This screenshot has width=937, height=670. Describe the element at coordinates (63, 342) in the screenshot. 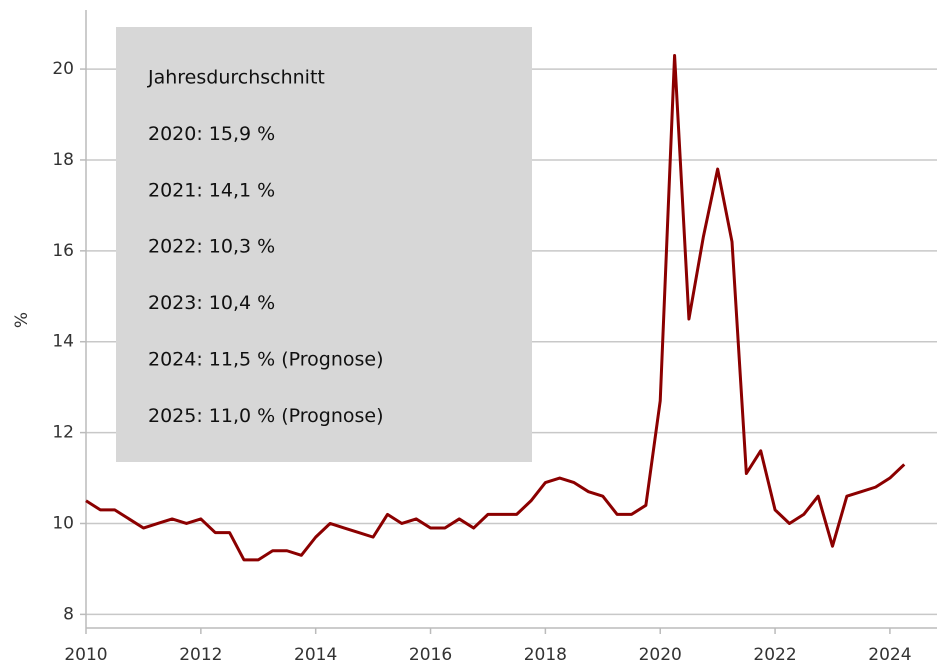

I see `y-tick-label: 14` at that location.